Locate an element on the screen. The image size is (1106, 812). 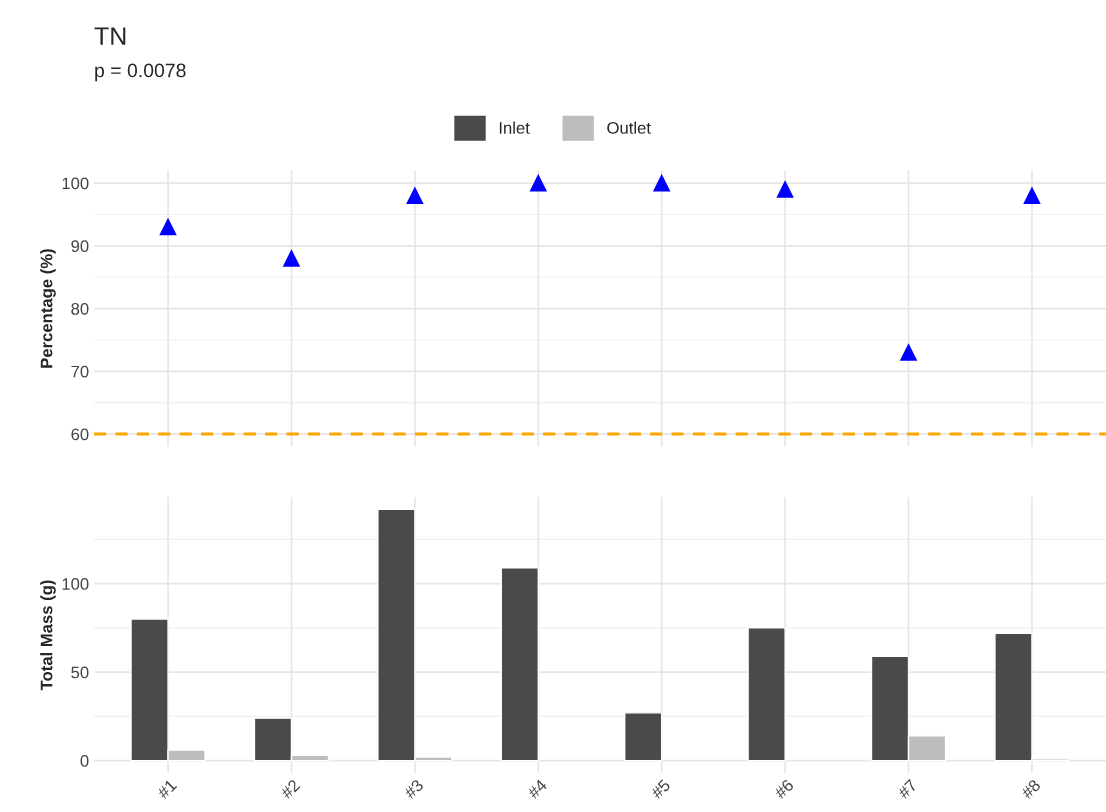
x-tick-label: #2 is located at coordinates (290, 789).